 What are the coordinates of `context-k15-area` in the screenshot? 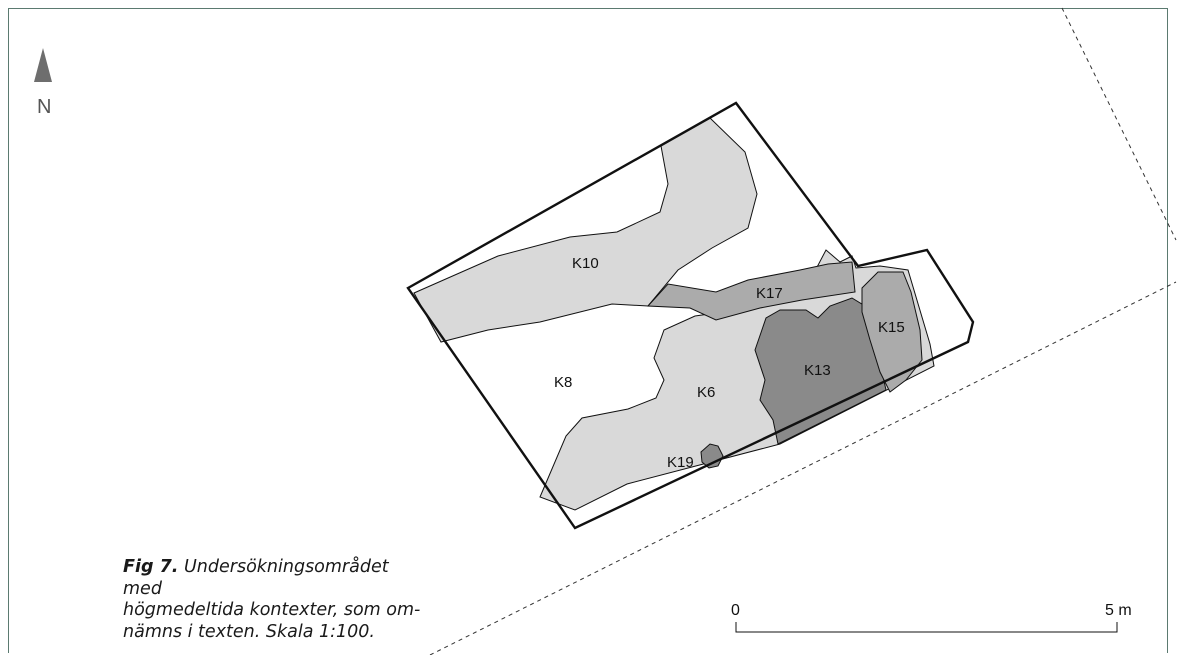 It's located at (892, 332).